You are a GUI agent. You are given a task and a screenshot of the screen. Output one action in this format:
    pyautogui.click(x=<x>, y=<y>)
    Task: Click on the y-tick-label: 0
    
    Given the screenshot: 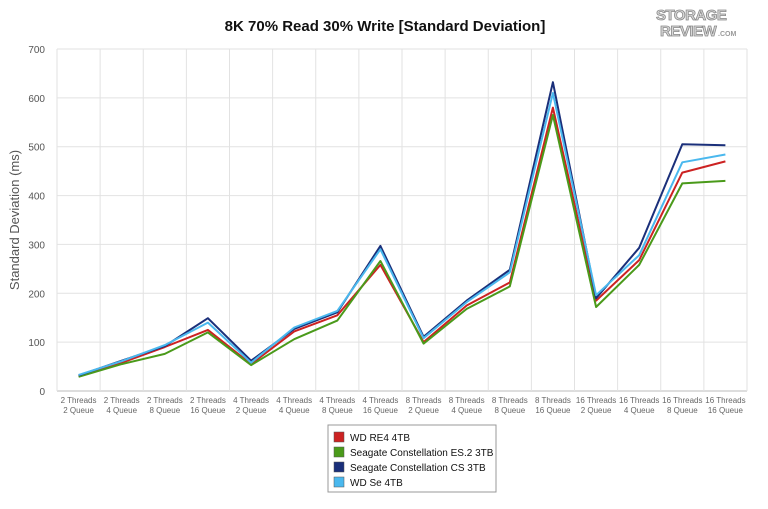 What is the action you would take?
    pyautogui.click(x=42, y=392)
    